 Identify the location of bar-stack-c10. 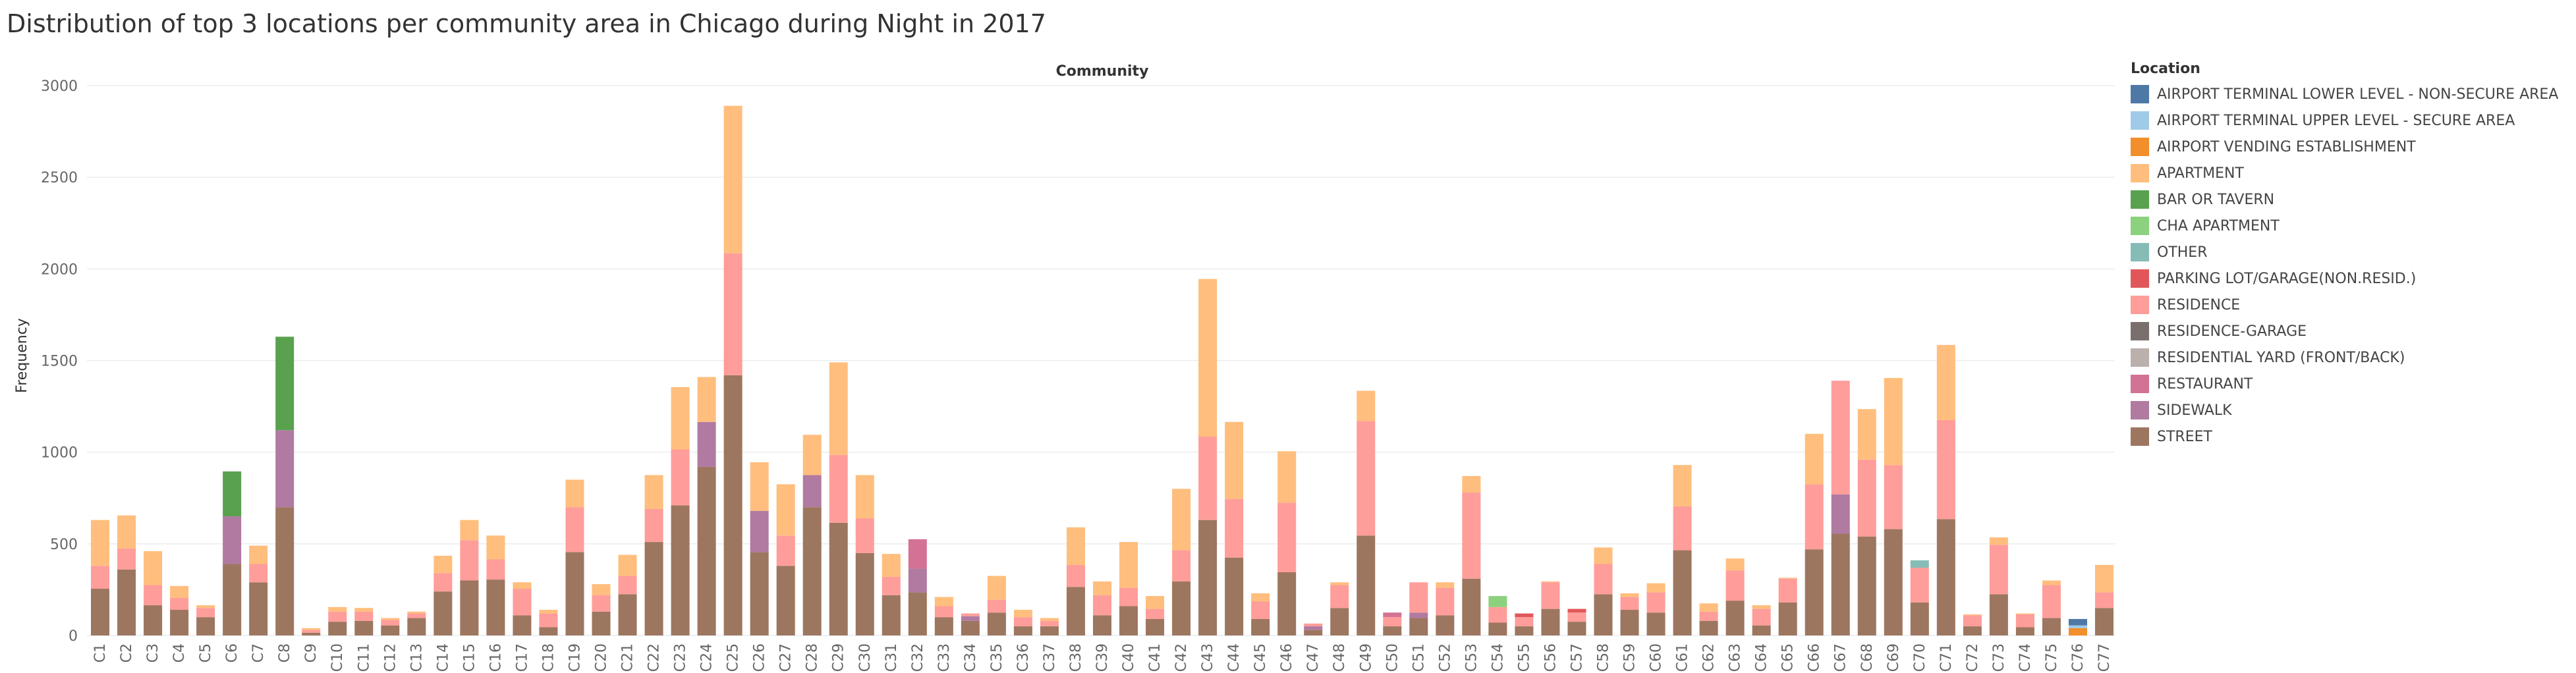
(337, 620).